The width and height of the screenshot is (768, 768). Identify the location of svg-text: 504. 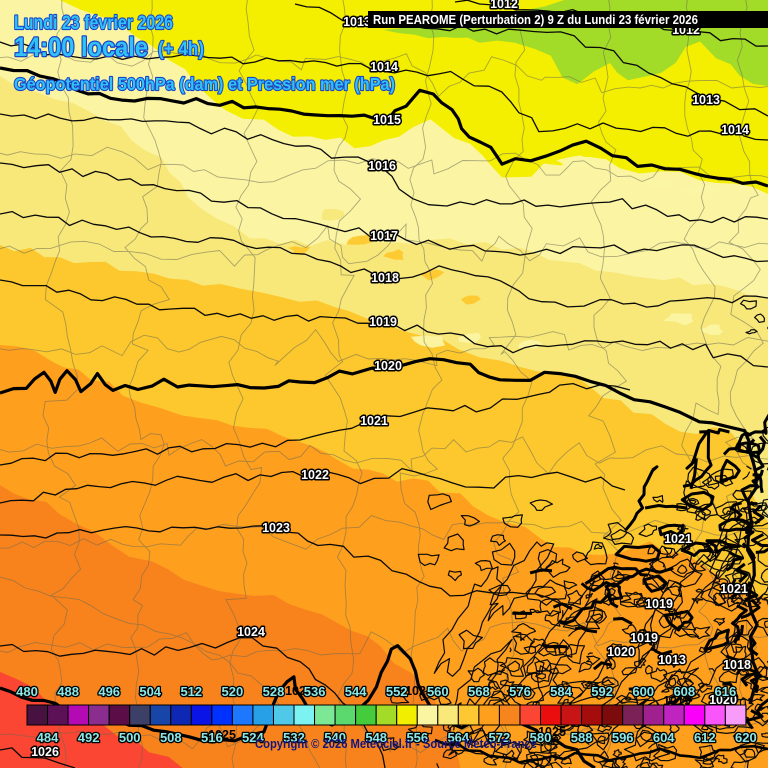
(150, 691).